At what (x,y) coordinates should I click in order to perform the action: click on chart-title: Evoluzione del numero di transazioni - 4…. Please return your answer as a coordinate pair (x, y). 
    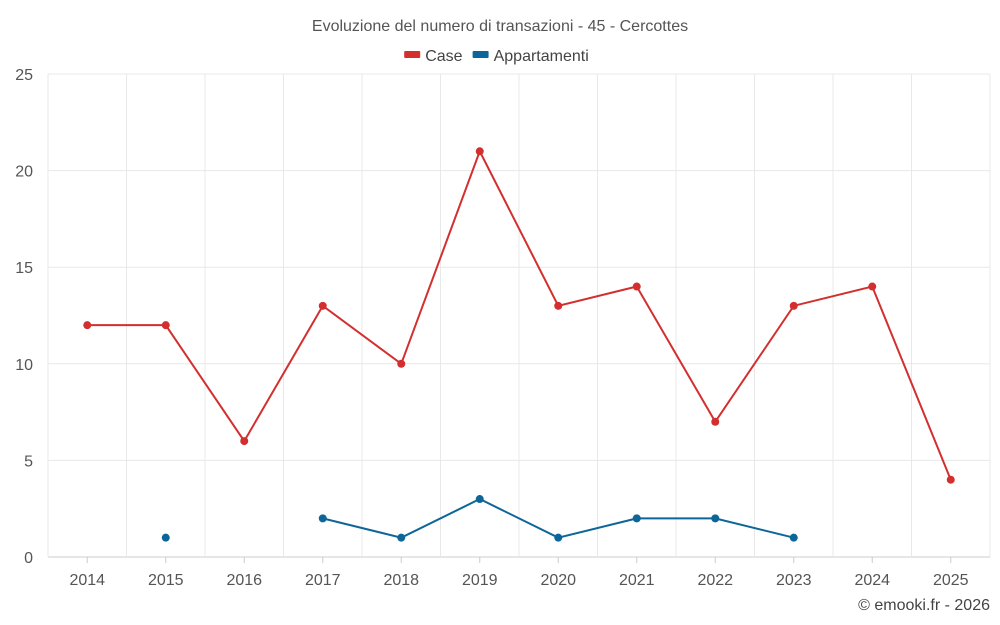
    Looking at the image, I should click on (500, 26).